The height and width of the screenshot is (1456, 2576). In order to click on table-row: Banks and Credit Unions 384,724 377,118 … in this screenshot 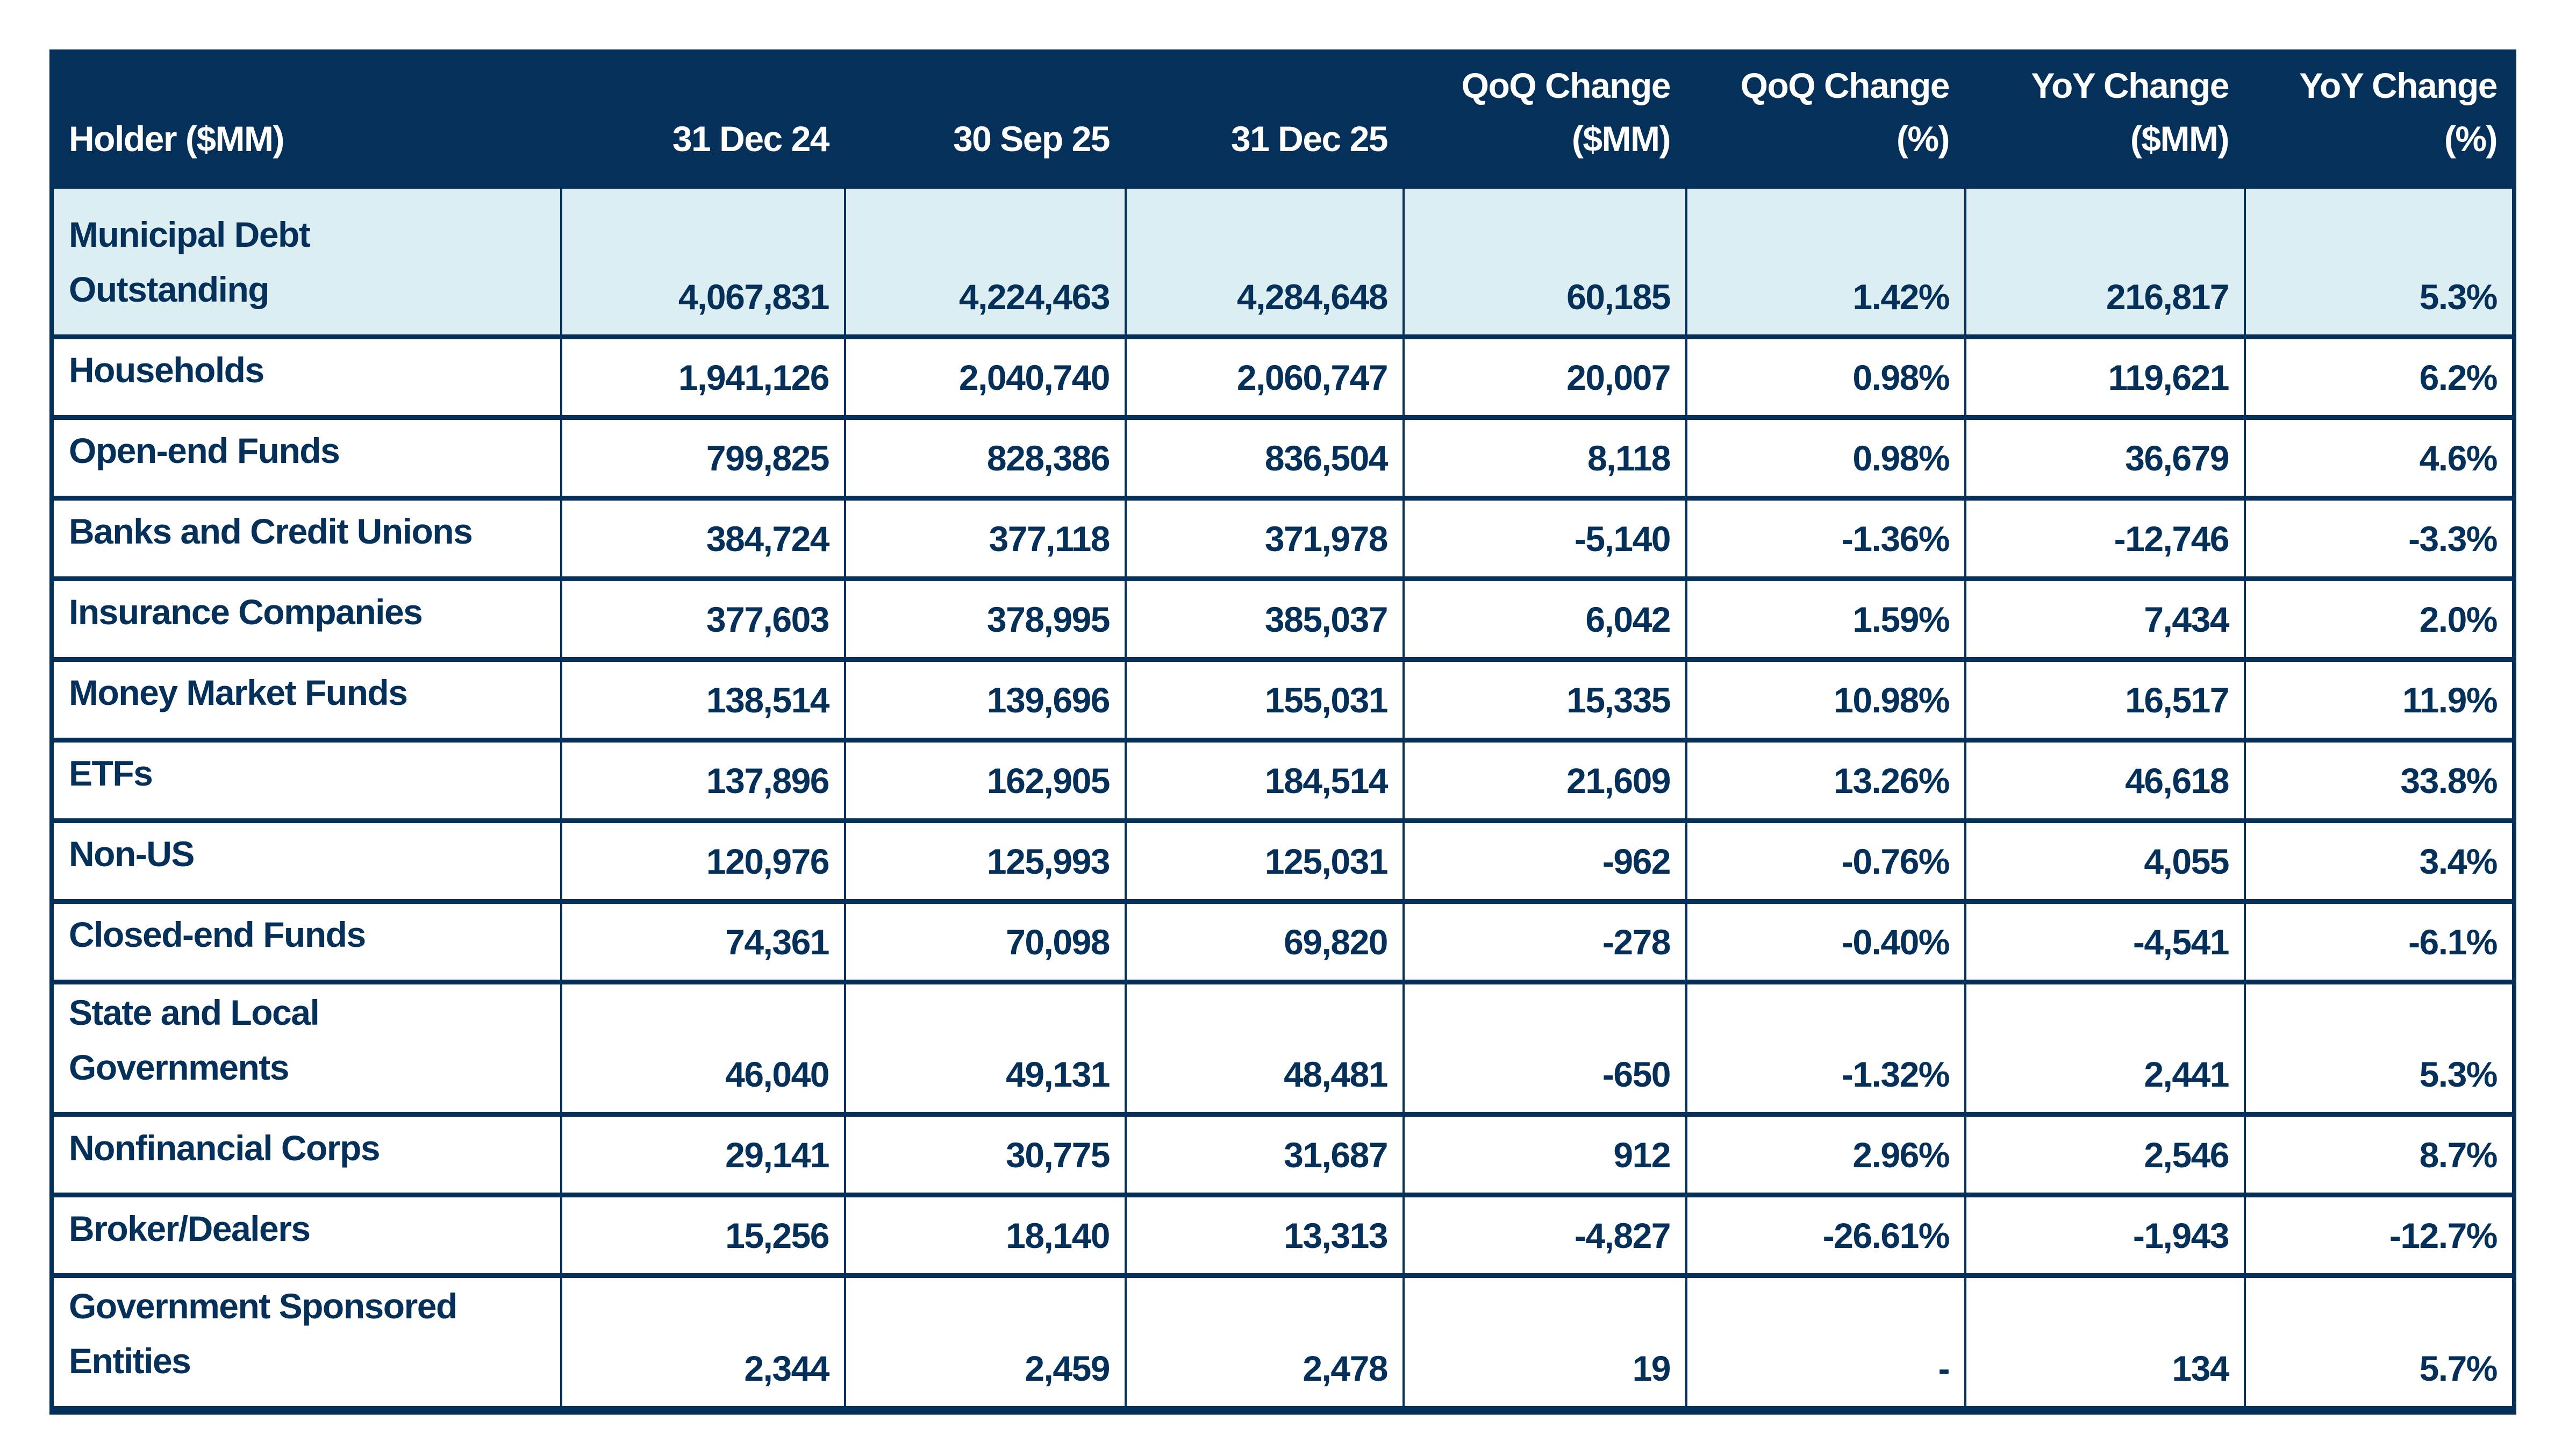, I will do `click(1283, 539)`.